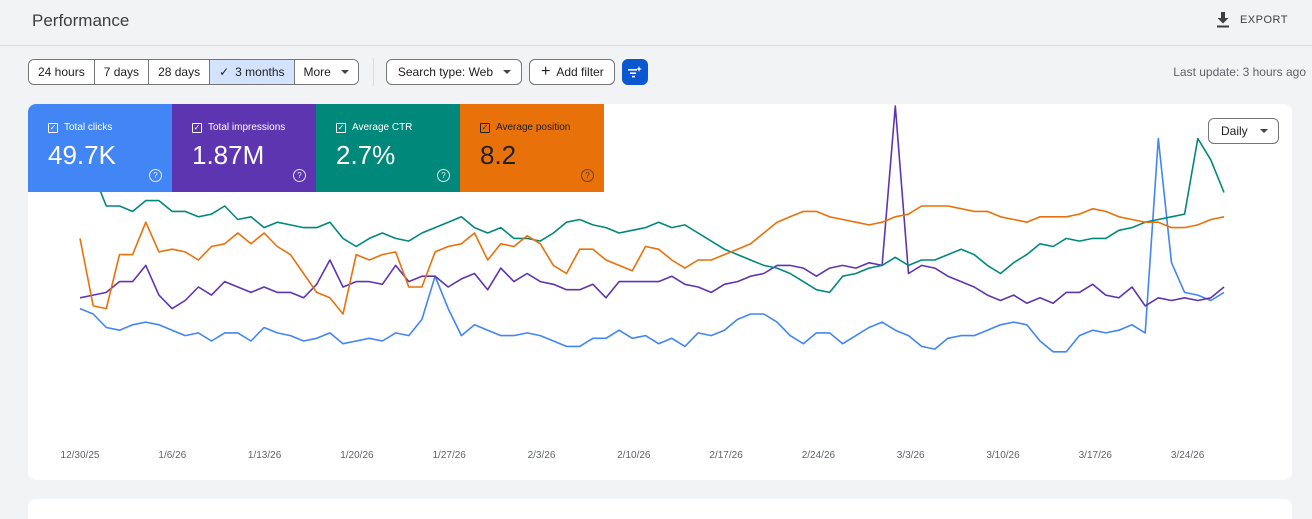 The image size is (1312, 519). I want to click on metric-value: 1.87M, so click(228, 155).